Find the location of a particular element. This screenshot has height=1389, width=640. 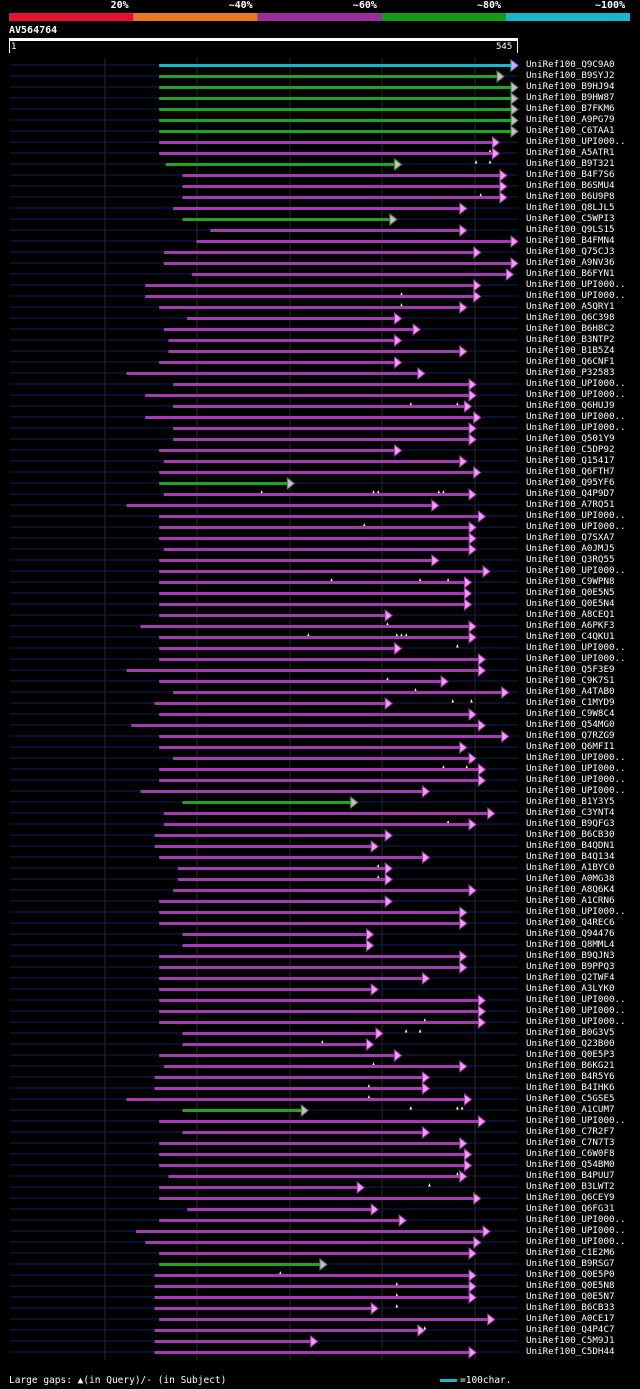

hit-label: UniRef100_B7FKM6 is located at coordinates (570, 108).